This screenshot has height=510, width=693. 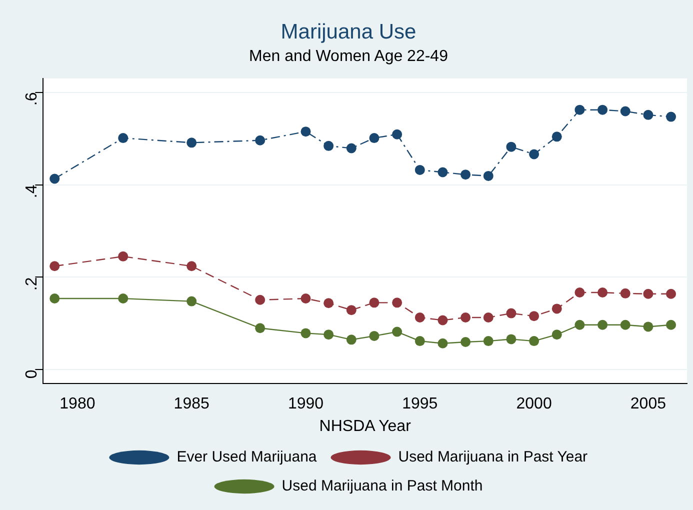 What do you see at coordinates (534, 404) in the screenshot?
I see `x-tick-label: 2000` at bounding box center [534, 404].